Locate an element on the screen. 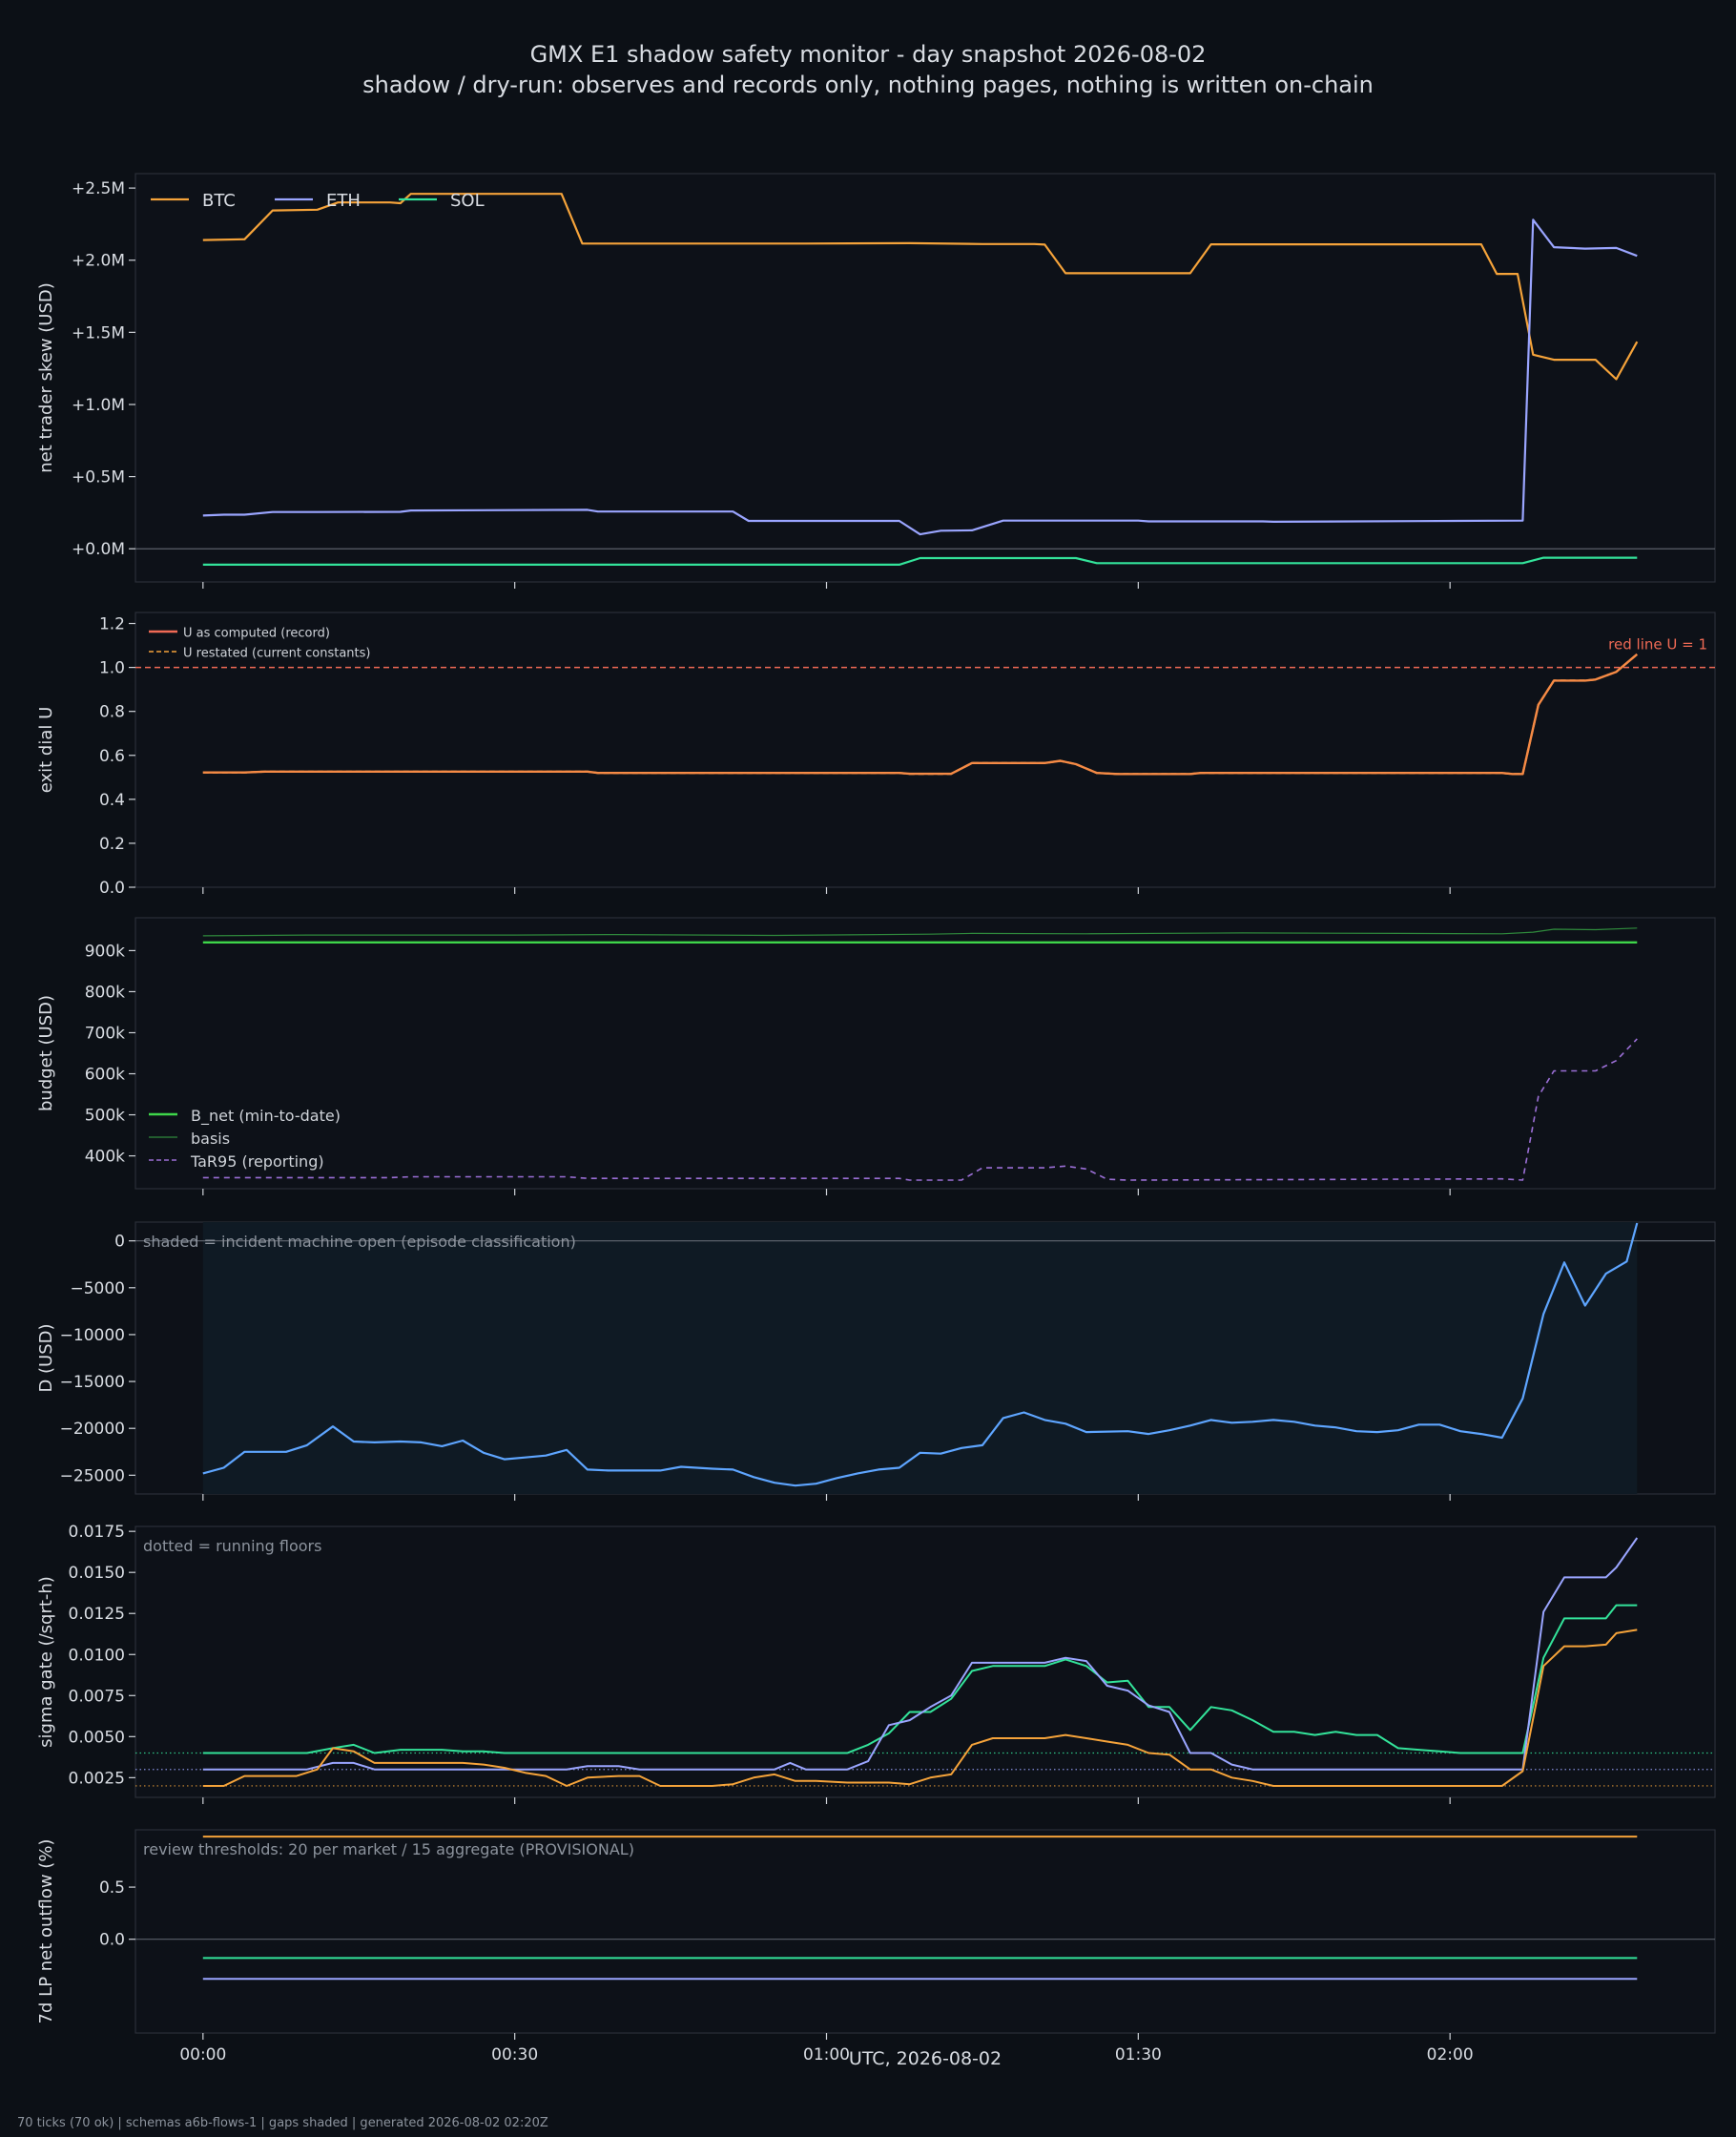  y-axis-label: net trader skew (USD) is located at coordinates (46, 377).